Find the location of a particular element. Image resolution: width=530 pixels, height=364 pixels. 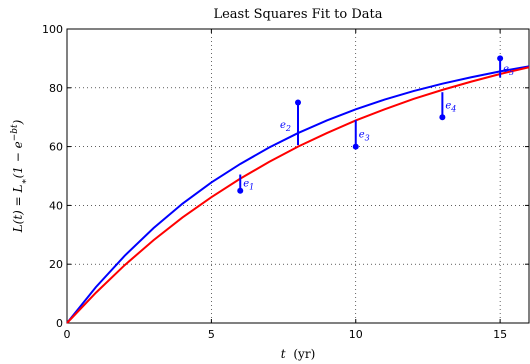

residual-label: e3 is located at coordinates (364, 135).